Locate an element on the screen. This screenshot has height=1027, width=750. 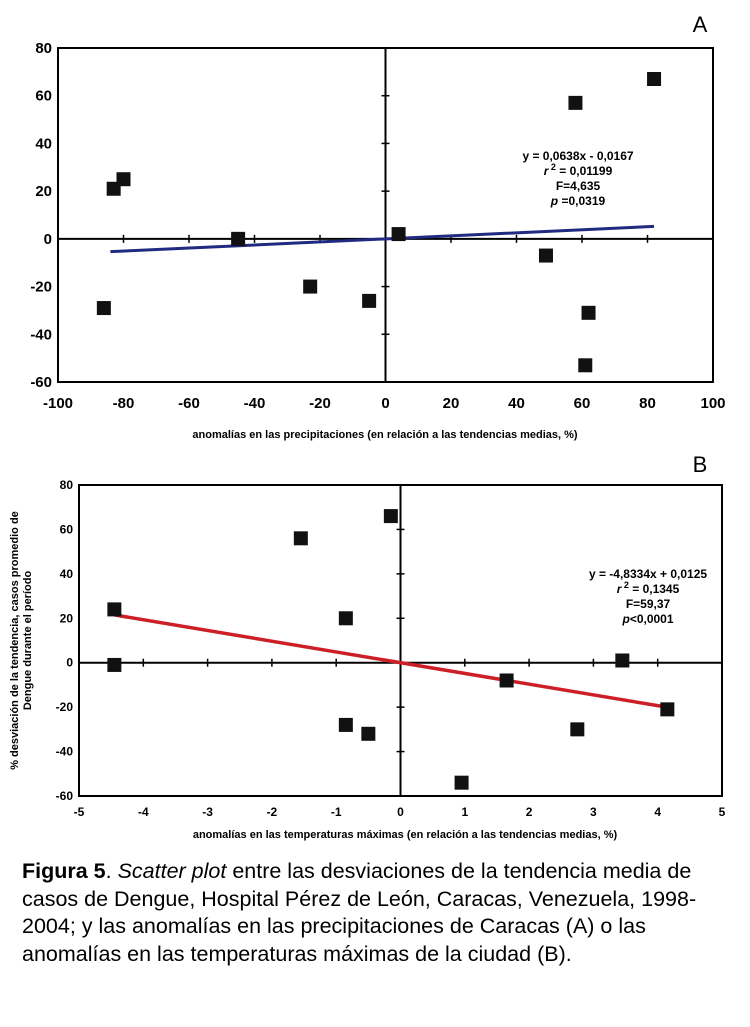
x-tick-label: 40 is located at coordinates (516, 403).